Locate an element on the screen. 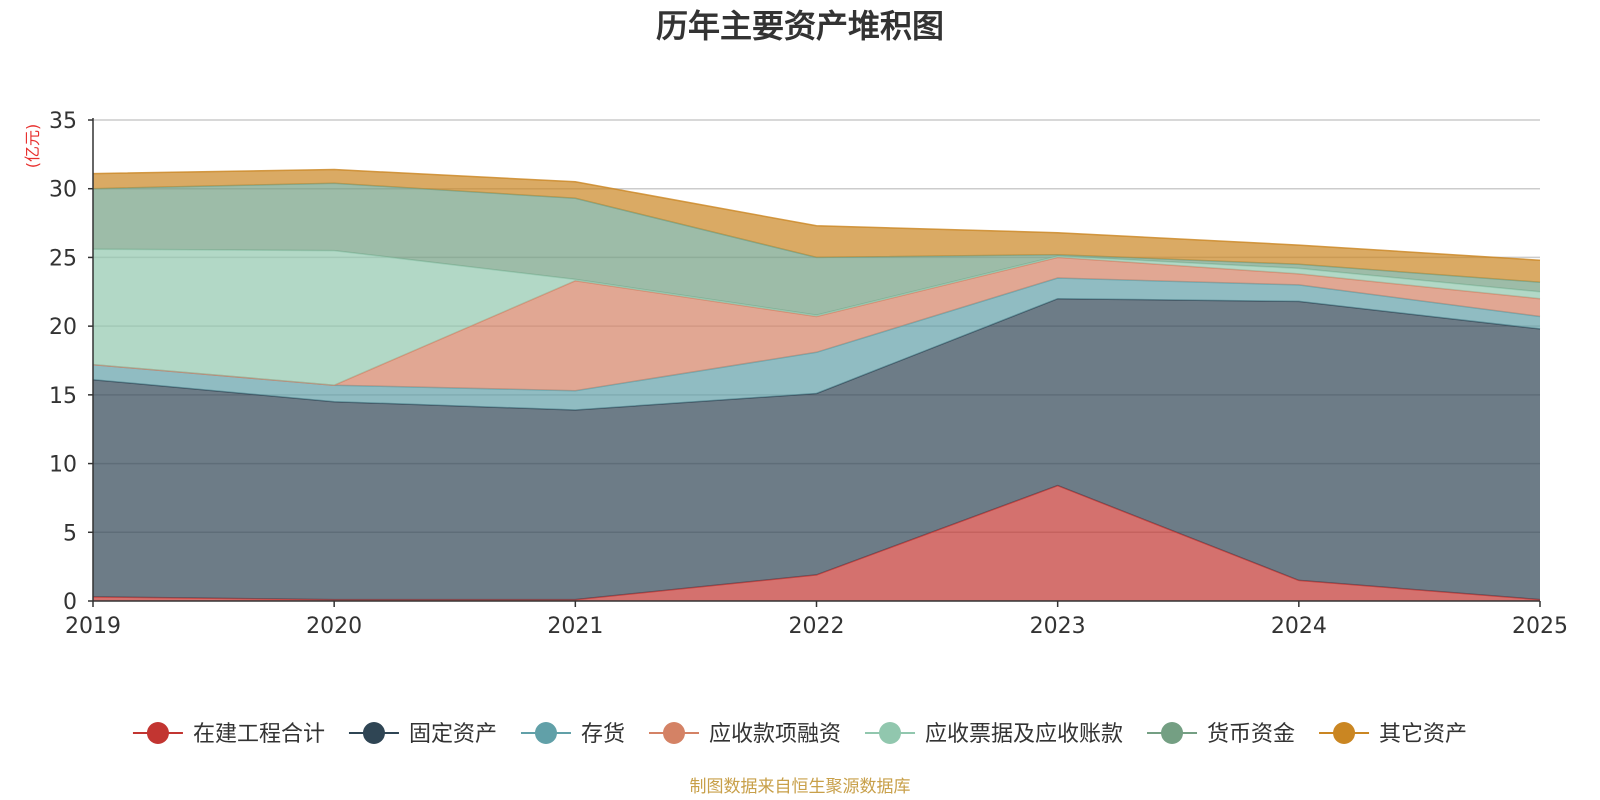 This screenshot has height=800, width=1600. x-tick-label: 2022 is located at coordinates (817, 626).